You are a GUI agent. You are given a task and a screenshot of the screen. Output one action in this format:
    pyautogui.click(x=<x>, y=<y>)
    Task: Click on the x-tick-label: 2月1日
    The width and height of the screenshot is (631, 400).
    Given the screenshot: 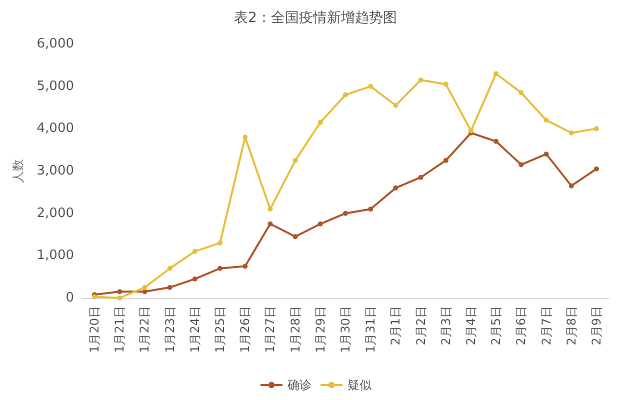 What is the action you would take?
    pyautogui.click(x=395, y=326)
    